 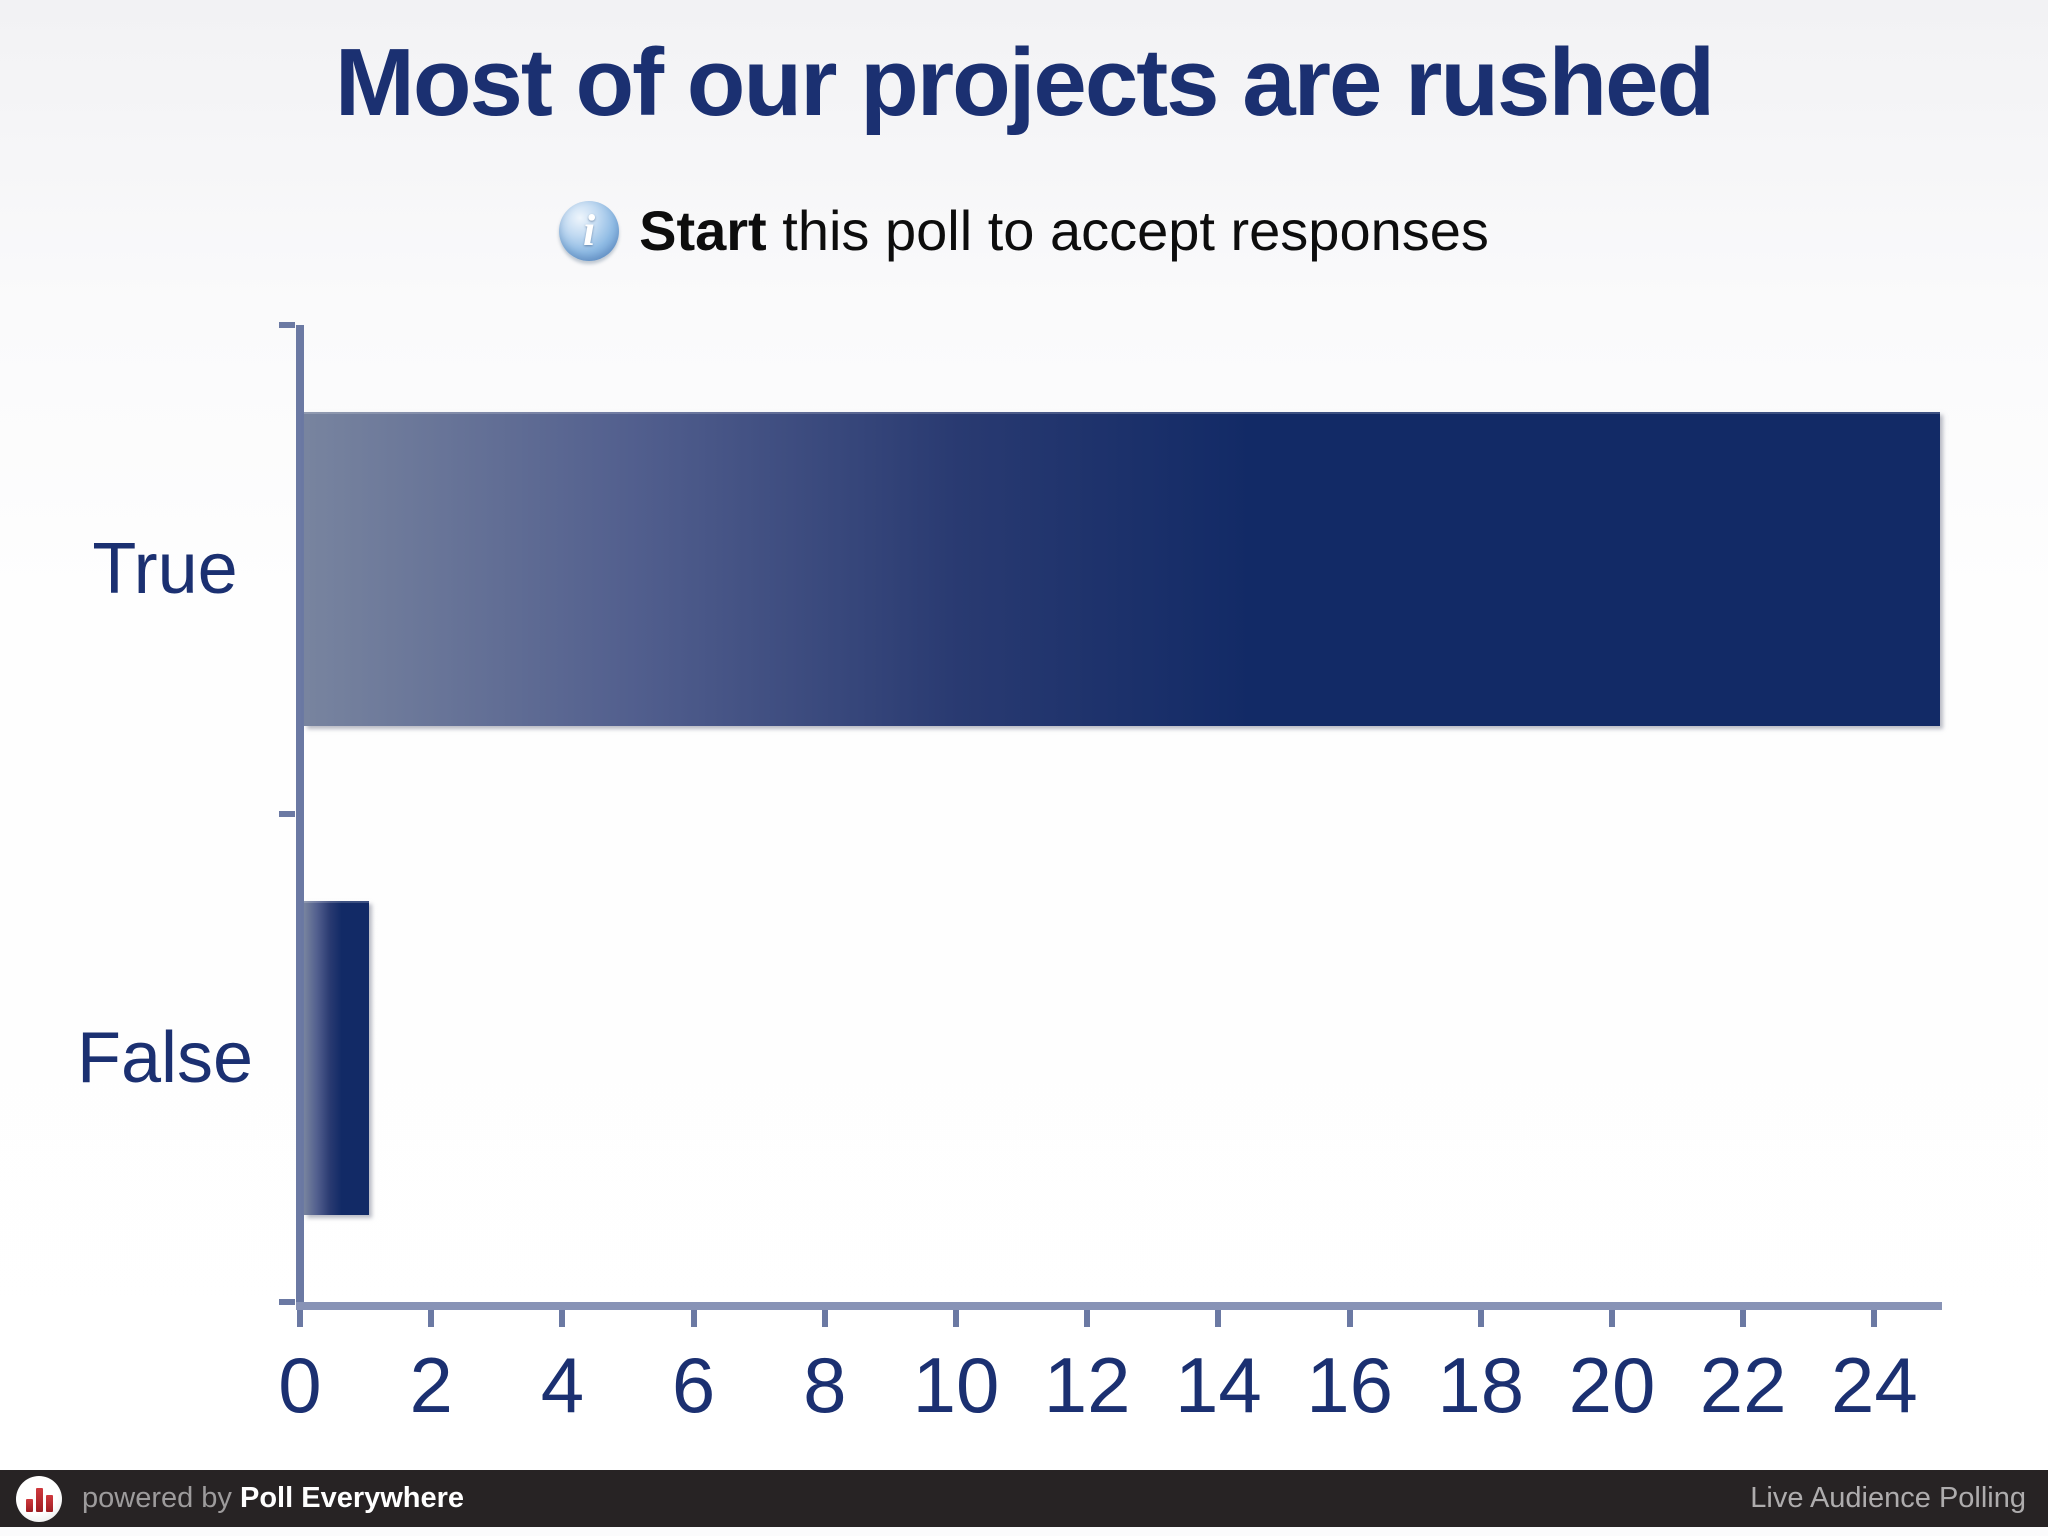 What do you see at coordinates (1087, 1385) in the screenshot?
I see `x-axis-tick-label: 12` at bounding box center [1087, 1385].